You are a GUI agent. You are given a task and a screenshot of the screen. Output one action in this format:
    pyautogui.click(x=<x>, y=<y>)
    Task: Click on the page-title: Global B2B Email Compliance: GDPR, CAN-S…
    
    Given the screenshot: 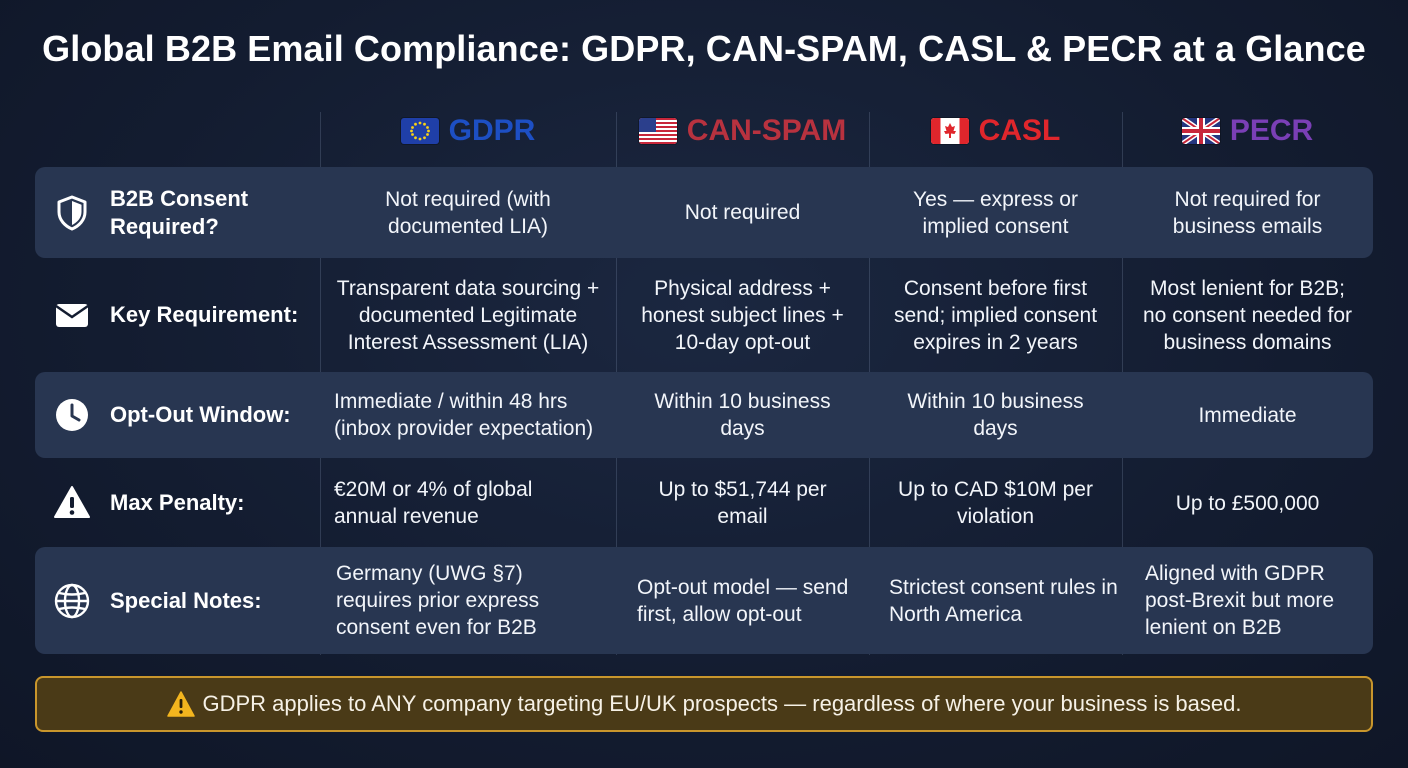 What is the action you would take?
    pyautogui.click(x=704, y=48)
    